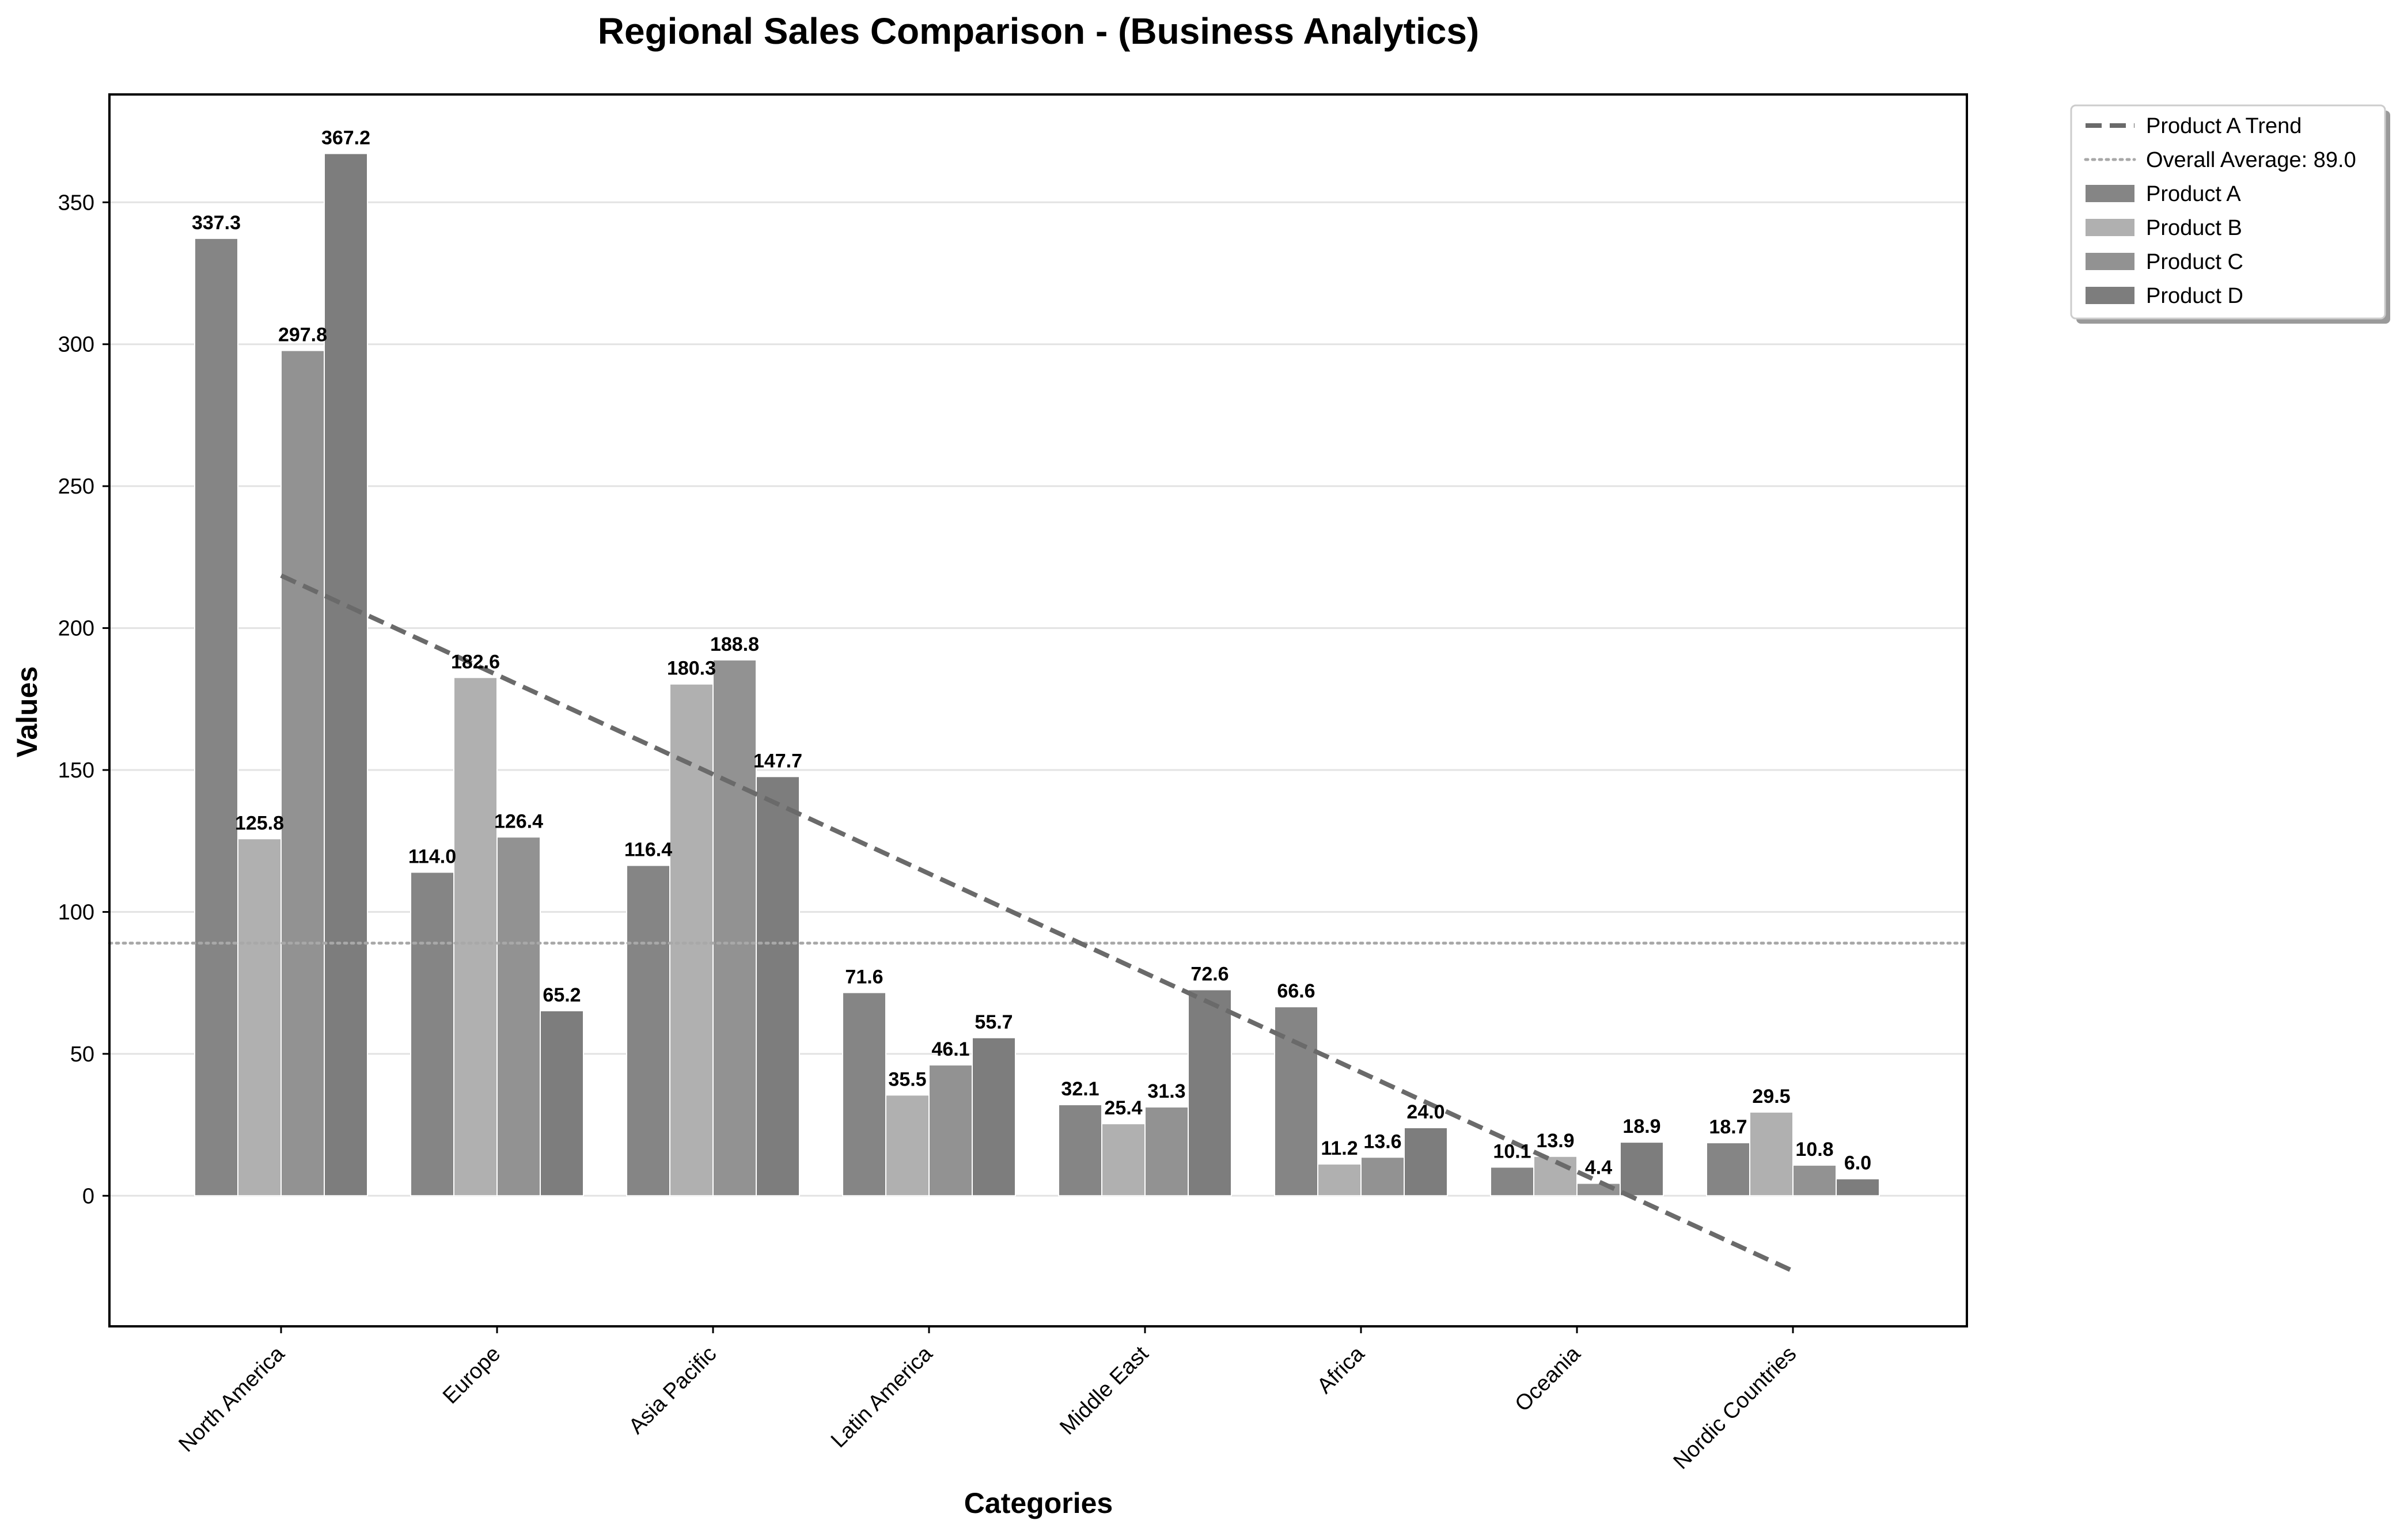  I want to click on bar-value-label: 4.4, so click(1598, 1168).